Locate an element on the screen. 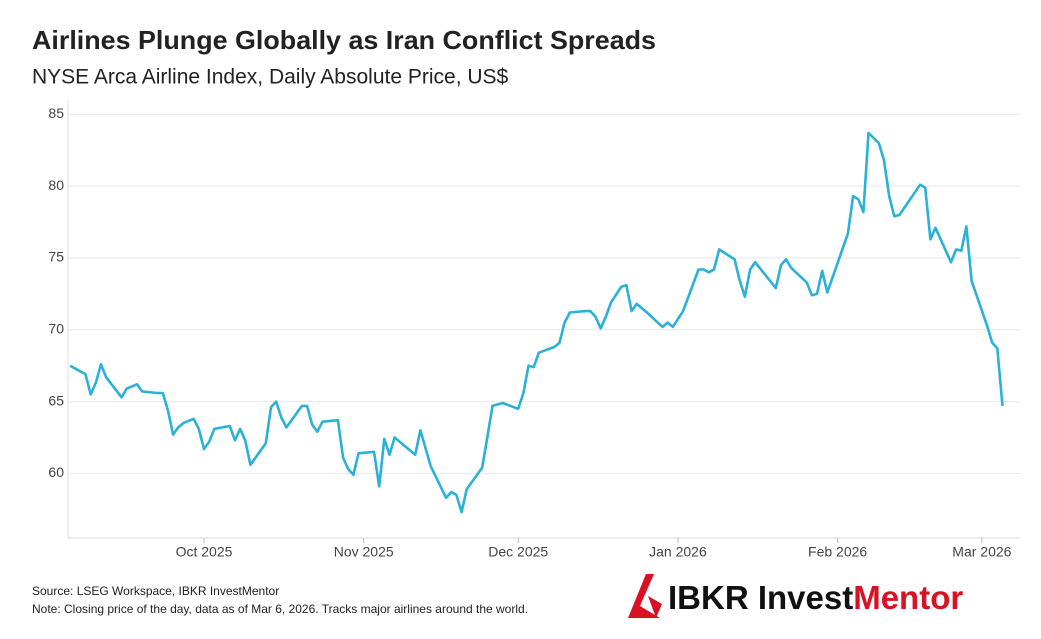  logo: IBKR InvestMentor is located at coordinates (795, 596).